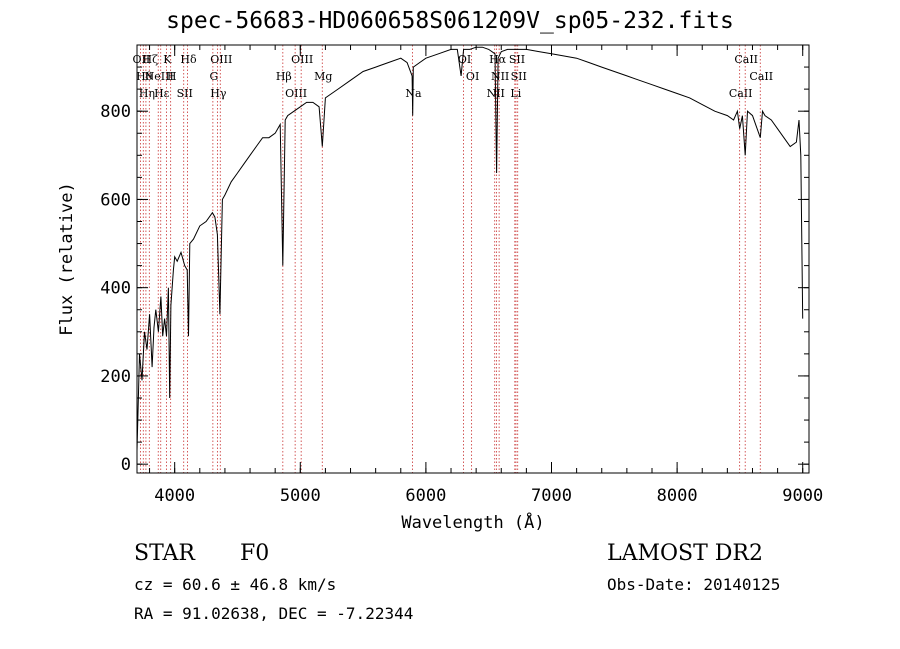  What do you see at coordinates (235, 584) in the screenshot?
I see `redshift-readout: cz = 60.6 ± 46.8 km/s` at bounding box center [235, 584].